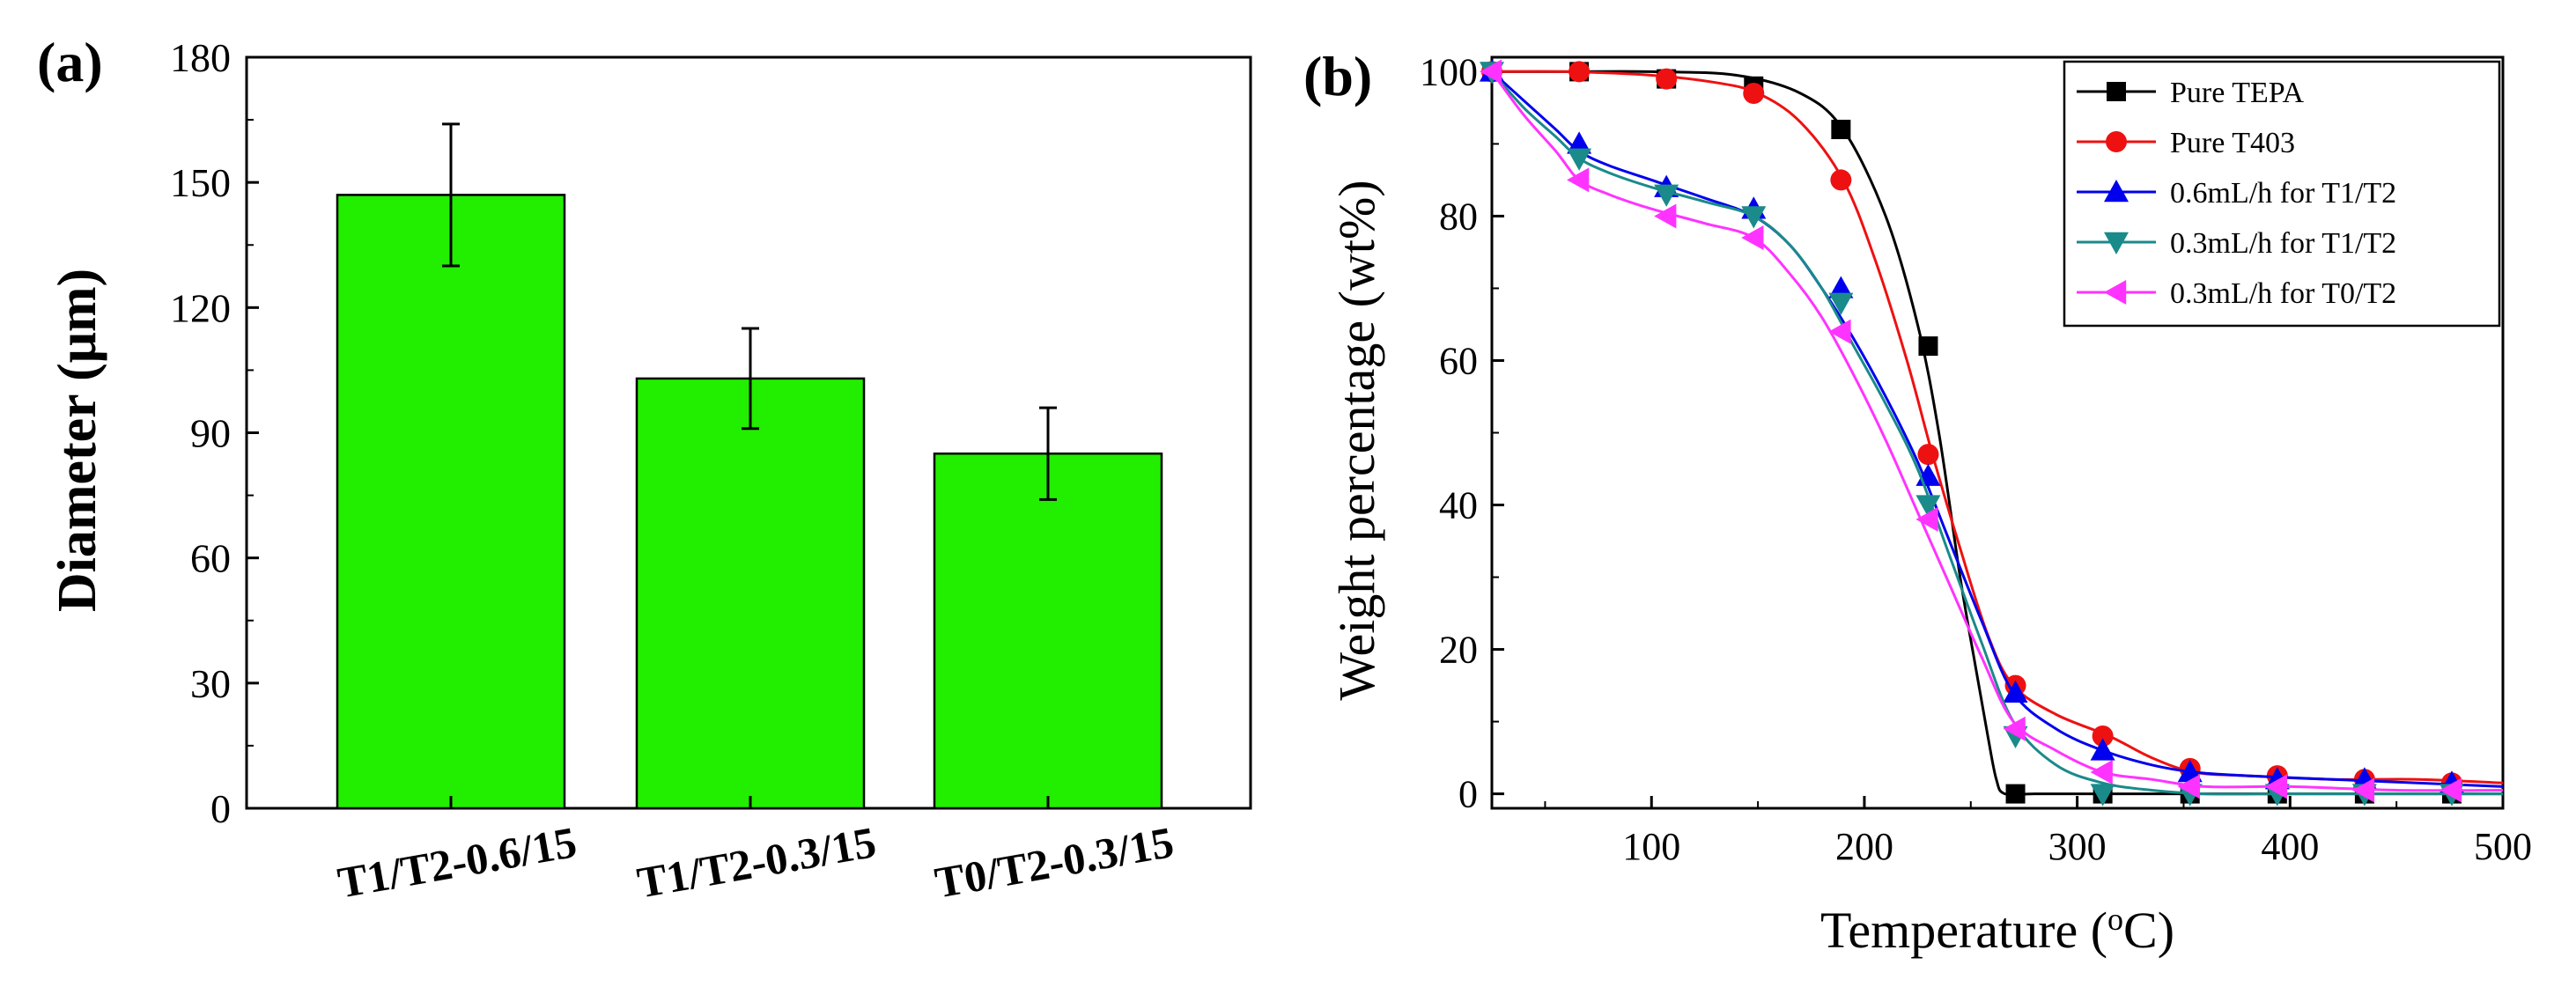  I want to click on panel-b-ytick-label: 80, so click(1458, 216).